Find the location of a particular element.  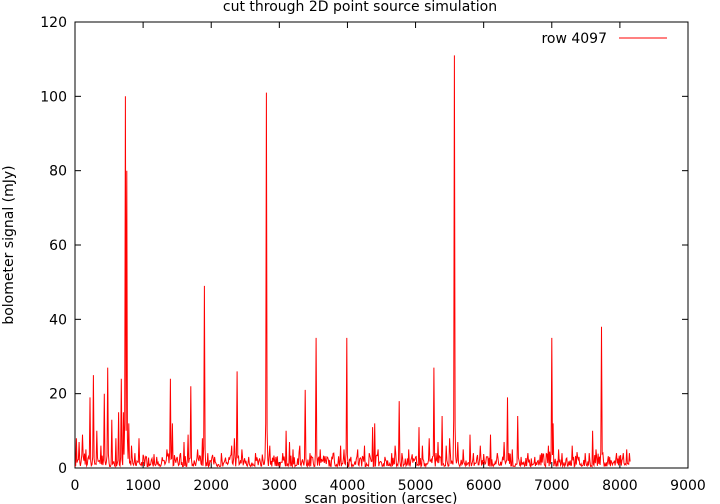

x-tick-label: 8000 is located at coordinates (620, 486).